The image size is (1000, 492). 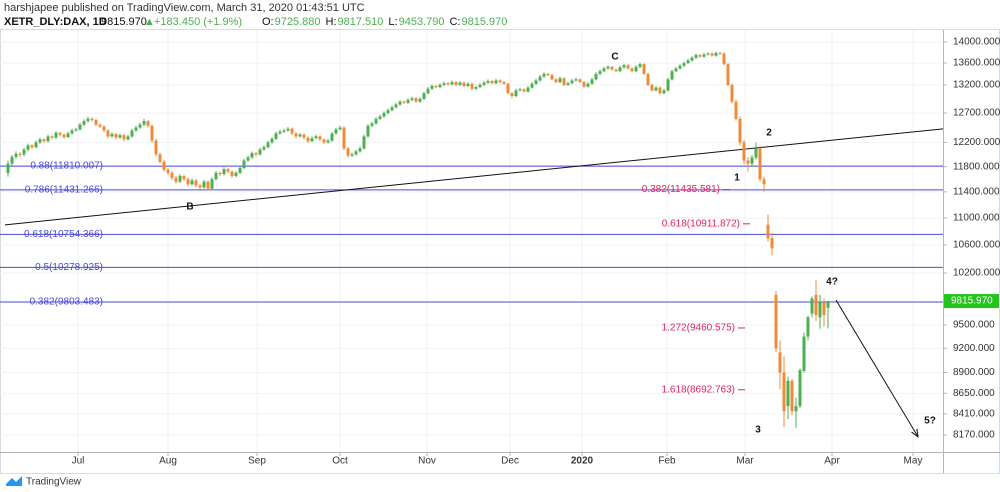 What do you see at coordinates (149, 22) in the screenshot?
I see `change-arrow: ▲` at bounding box center [149, 22].